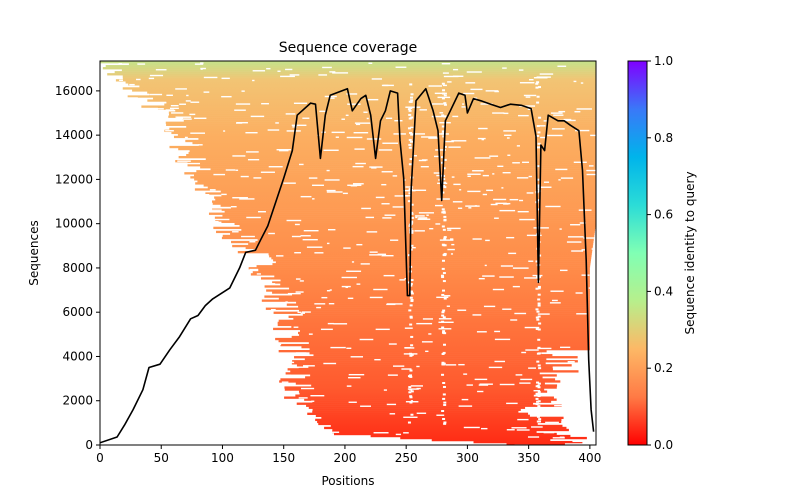 The image size is (800, 500). I want to click on x-axis: 0 50 100 150 200 250 300 350 400, so click(348, 455).